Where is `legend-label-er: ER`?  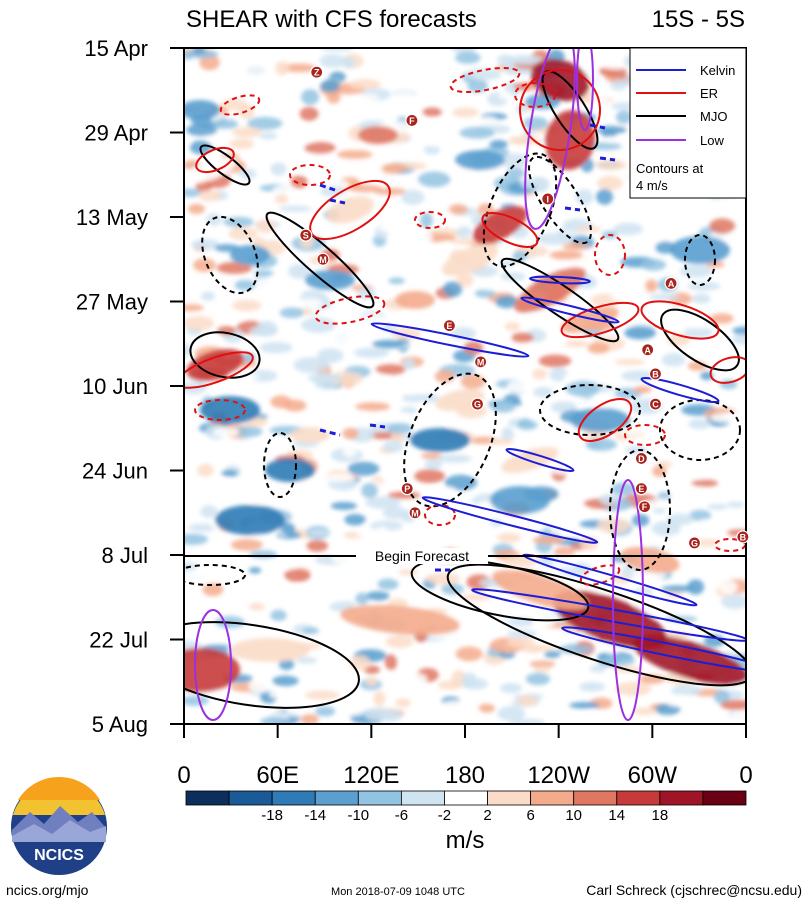 legend-label-er: ER is located at coordinates (709, 93).